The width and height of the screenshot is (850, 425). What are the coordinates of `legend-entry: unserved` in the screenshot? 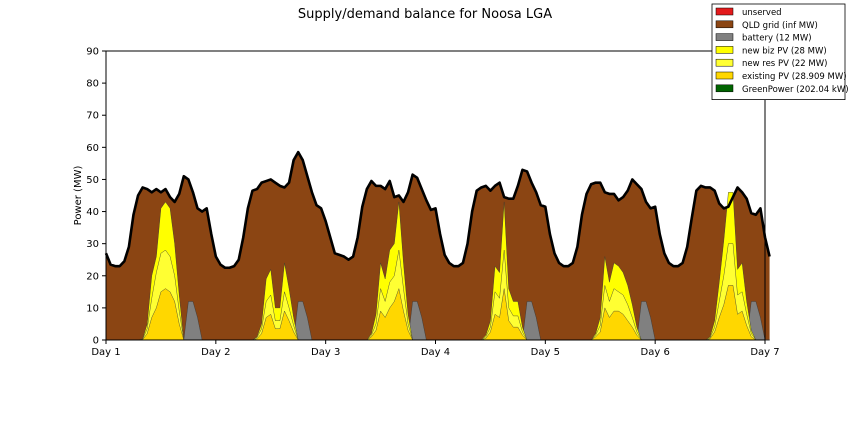 It's located at (762, 13).